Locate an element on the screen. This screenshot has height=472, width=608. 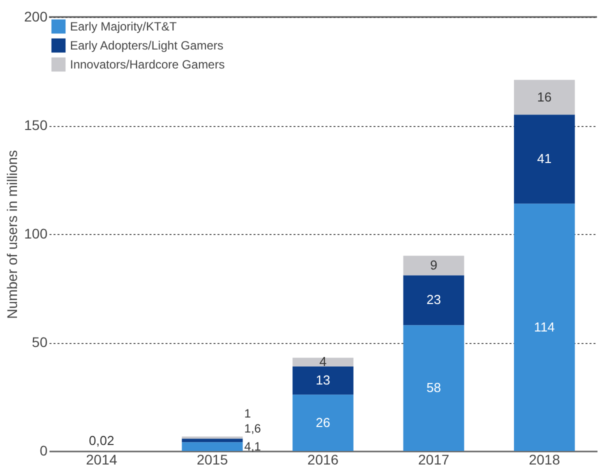
data-label: 4 is located at coordinates (323, 362).